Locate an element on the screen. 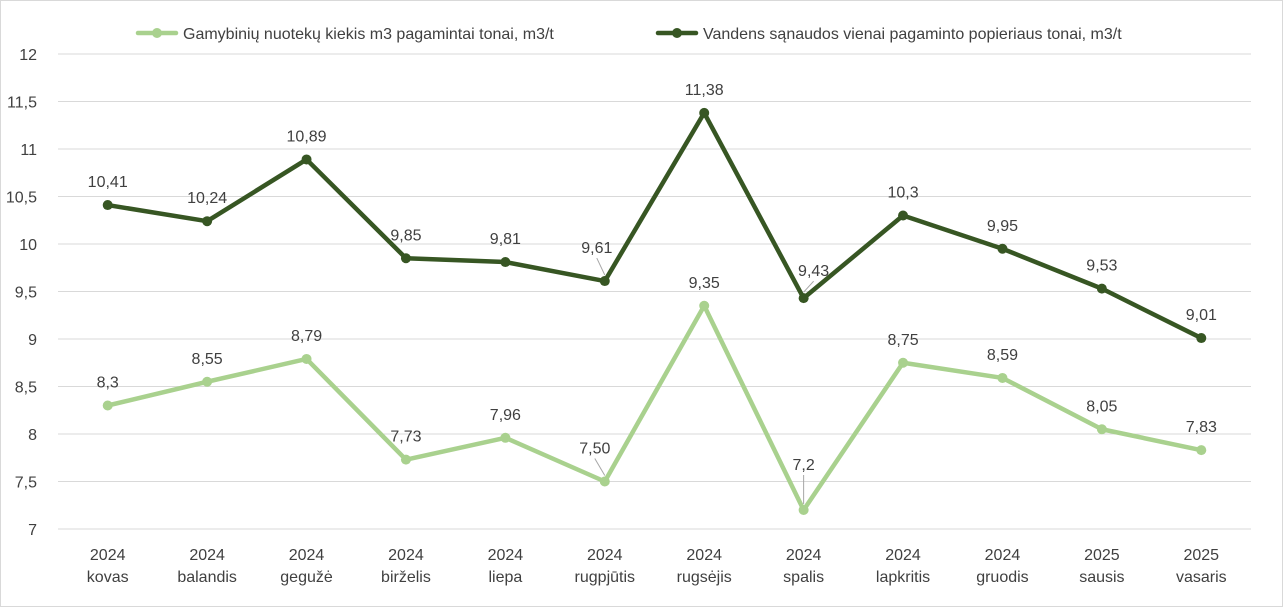 The image size is (1283, 611). data-label: 7,96 is located at coordinates (505, 415).